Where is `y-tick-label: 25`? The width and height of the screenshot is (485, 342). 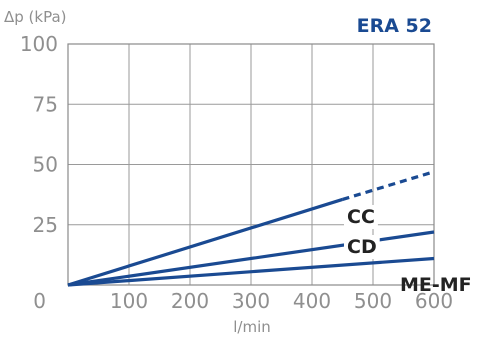 y-tick-label: 25 is located at coordinates (45, 225).